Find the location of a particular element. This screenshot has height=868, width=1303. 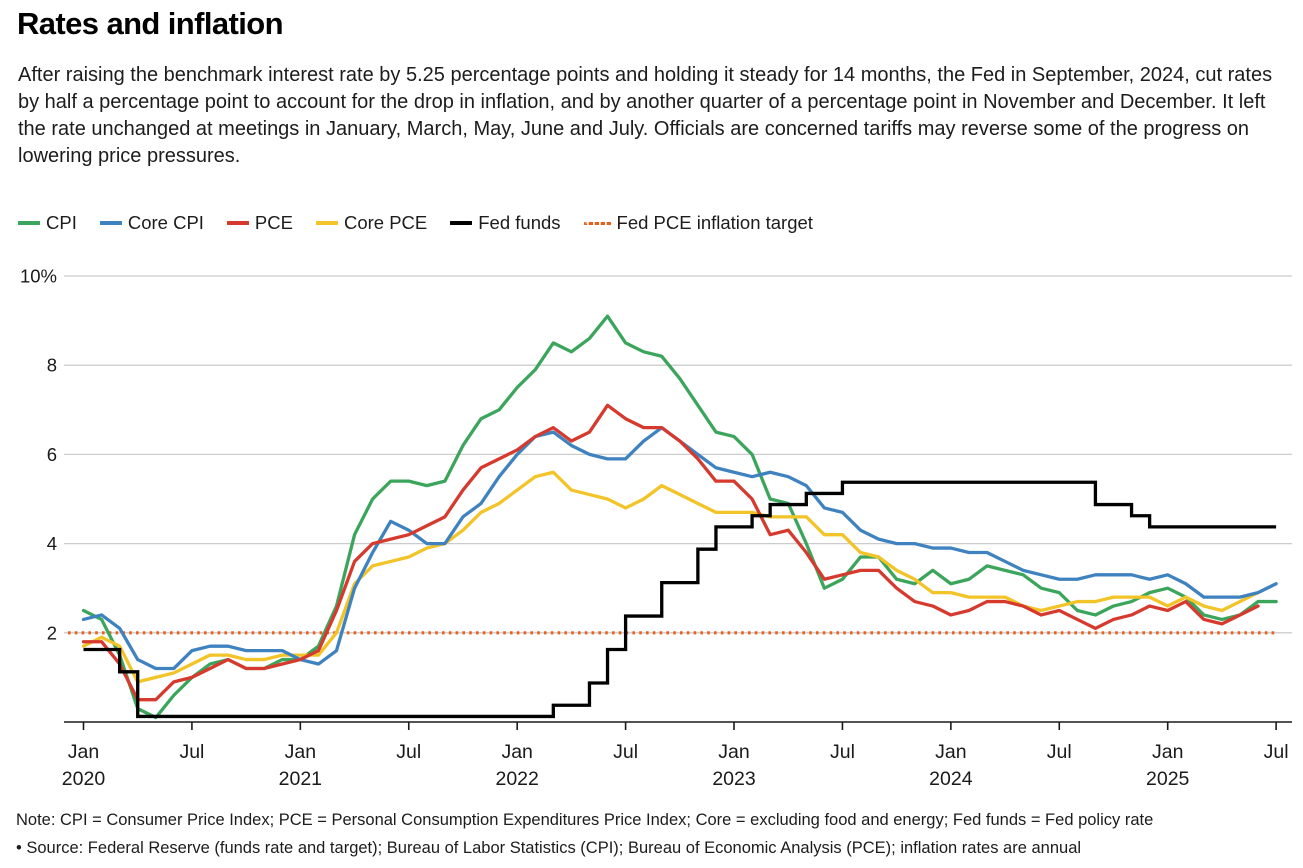

legend-item-cpi: CPI is located at coordinates (47, 223).